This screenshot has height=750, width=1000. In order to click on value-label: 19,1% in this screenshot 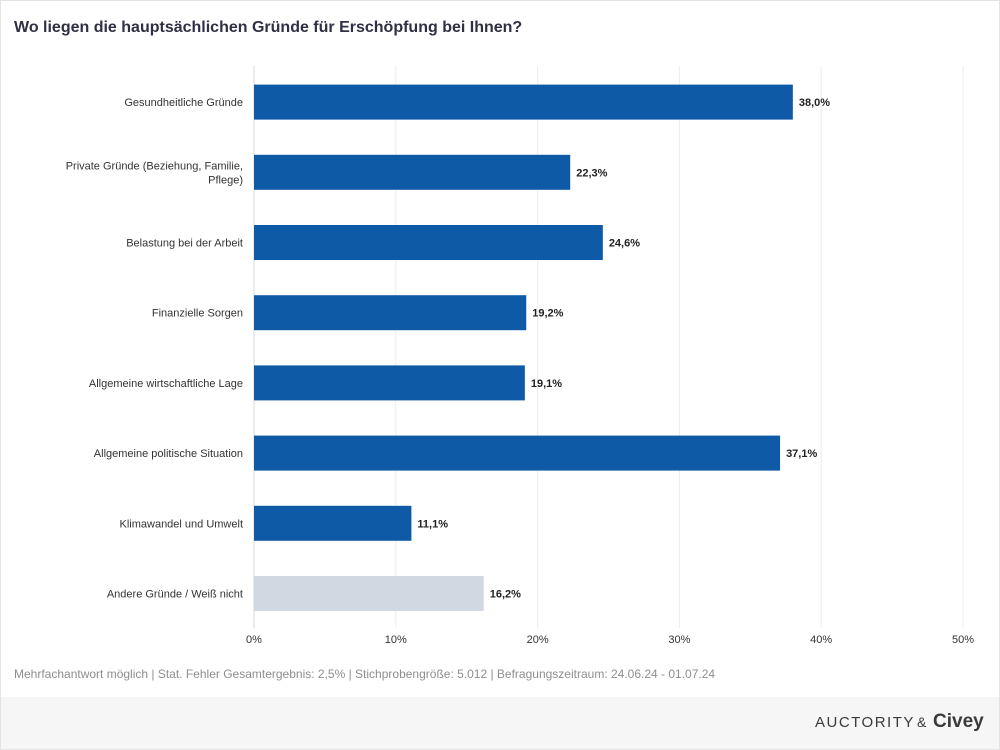, I will do `click(546, 384)`.